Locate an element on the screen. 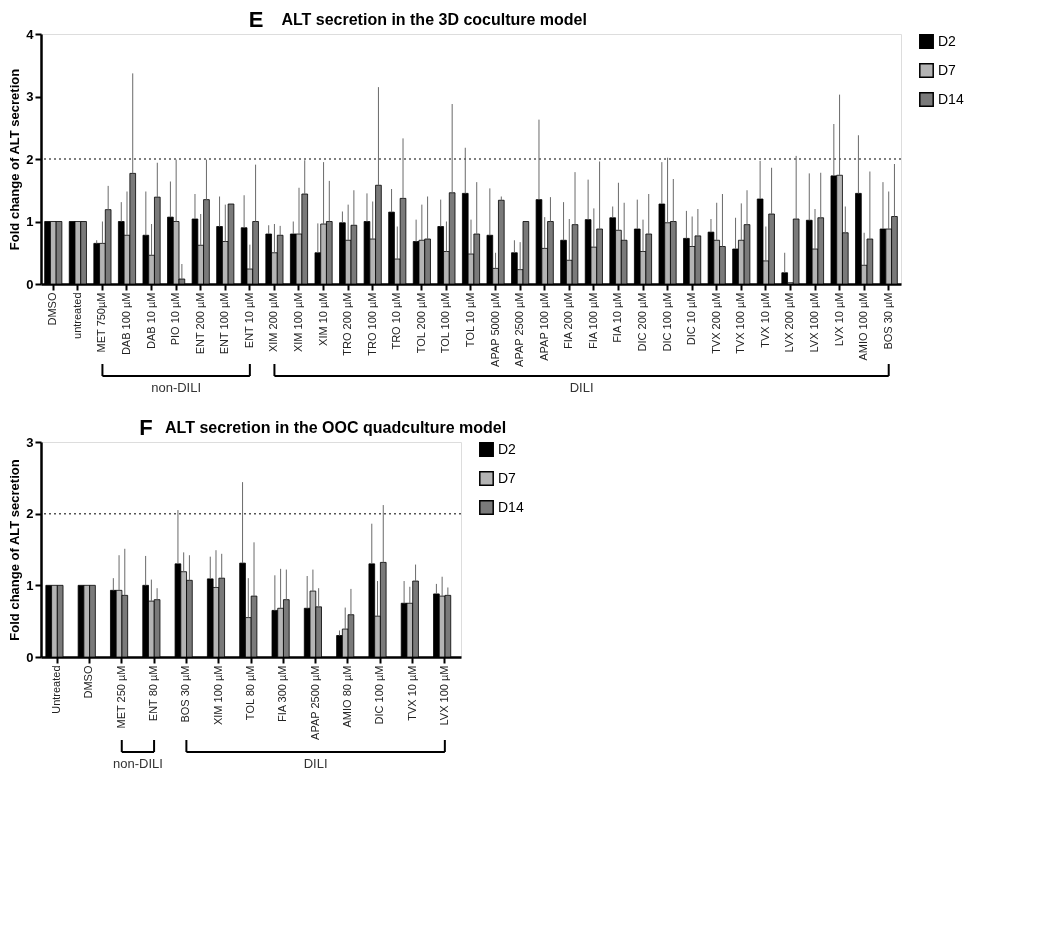 Image resolution: width=1058 pixels, height=951 pixels. x-tick-label: DAB 100 µM is located at coordinates (126, 324).